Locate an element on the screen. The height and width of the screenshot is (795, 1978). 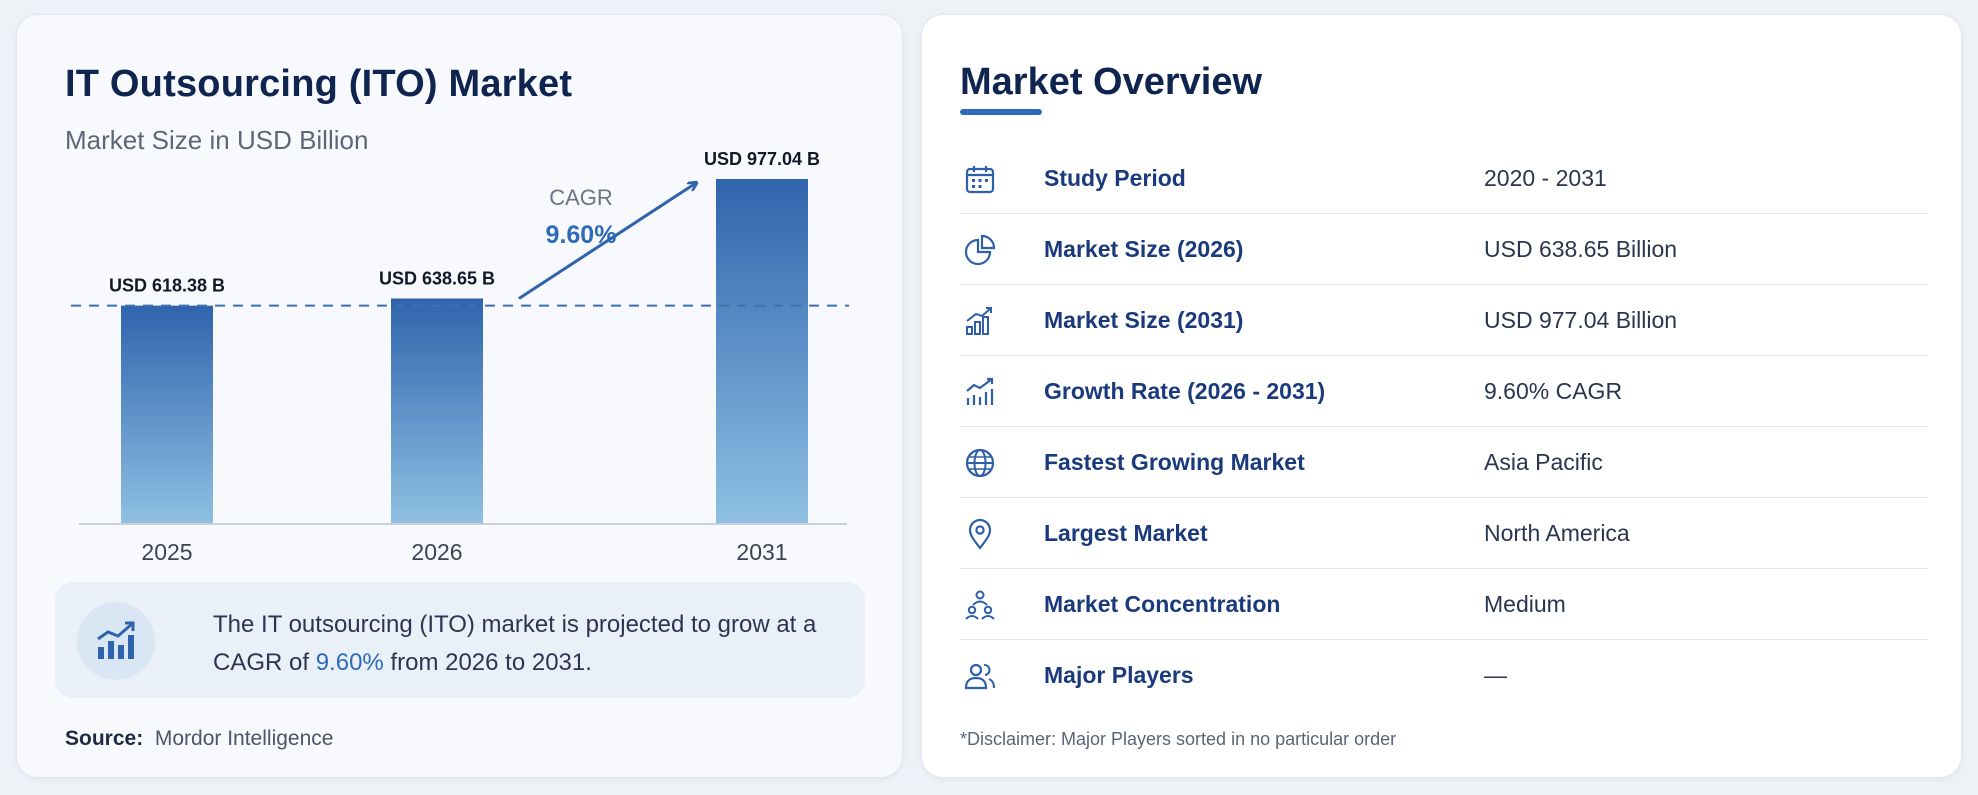
x-tick-2031: 2031 is located at coordinates (761, 552).